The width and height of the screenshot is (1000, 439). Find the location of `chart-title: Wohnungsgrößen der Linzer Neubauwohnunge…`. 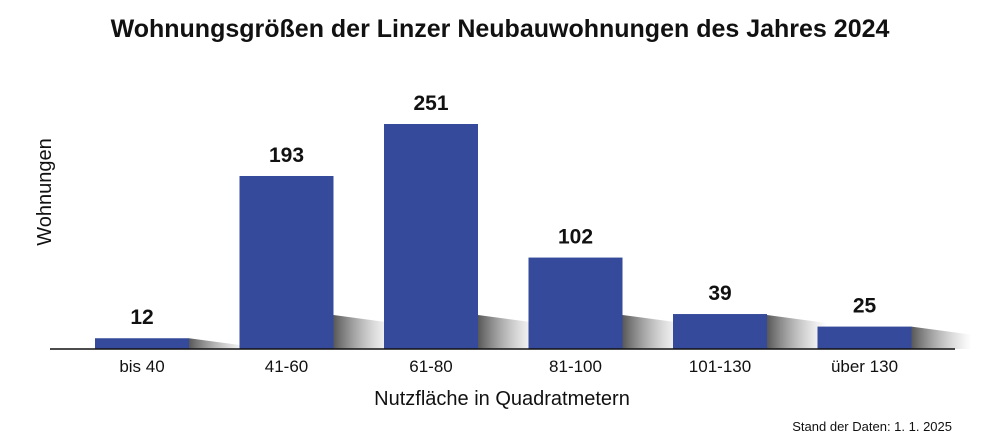

chart-title: Wohnungsgrößen der Linzer Neubauwohnunge… is located at coordinates (500, 29).